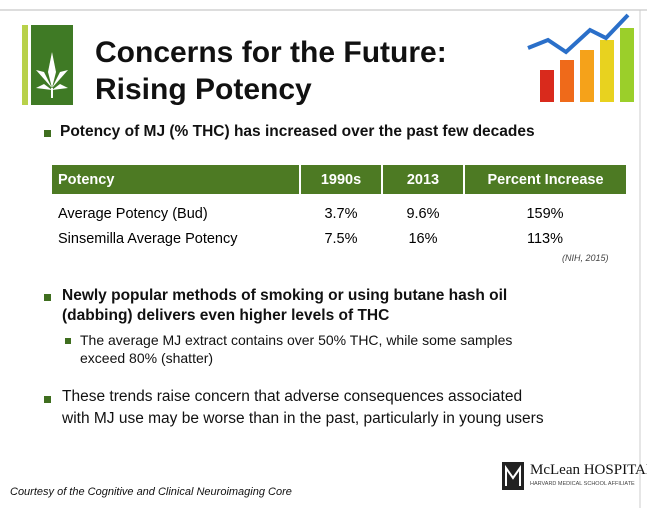 The image size is (647, 508). Describe the element at coordinates (423, 238) in the screenshot. I see `cell: 16%` at that location.